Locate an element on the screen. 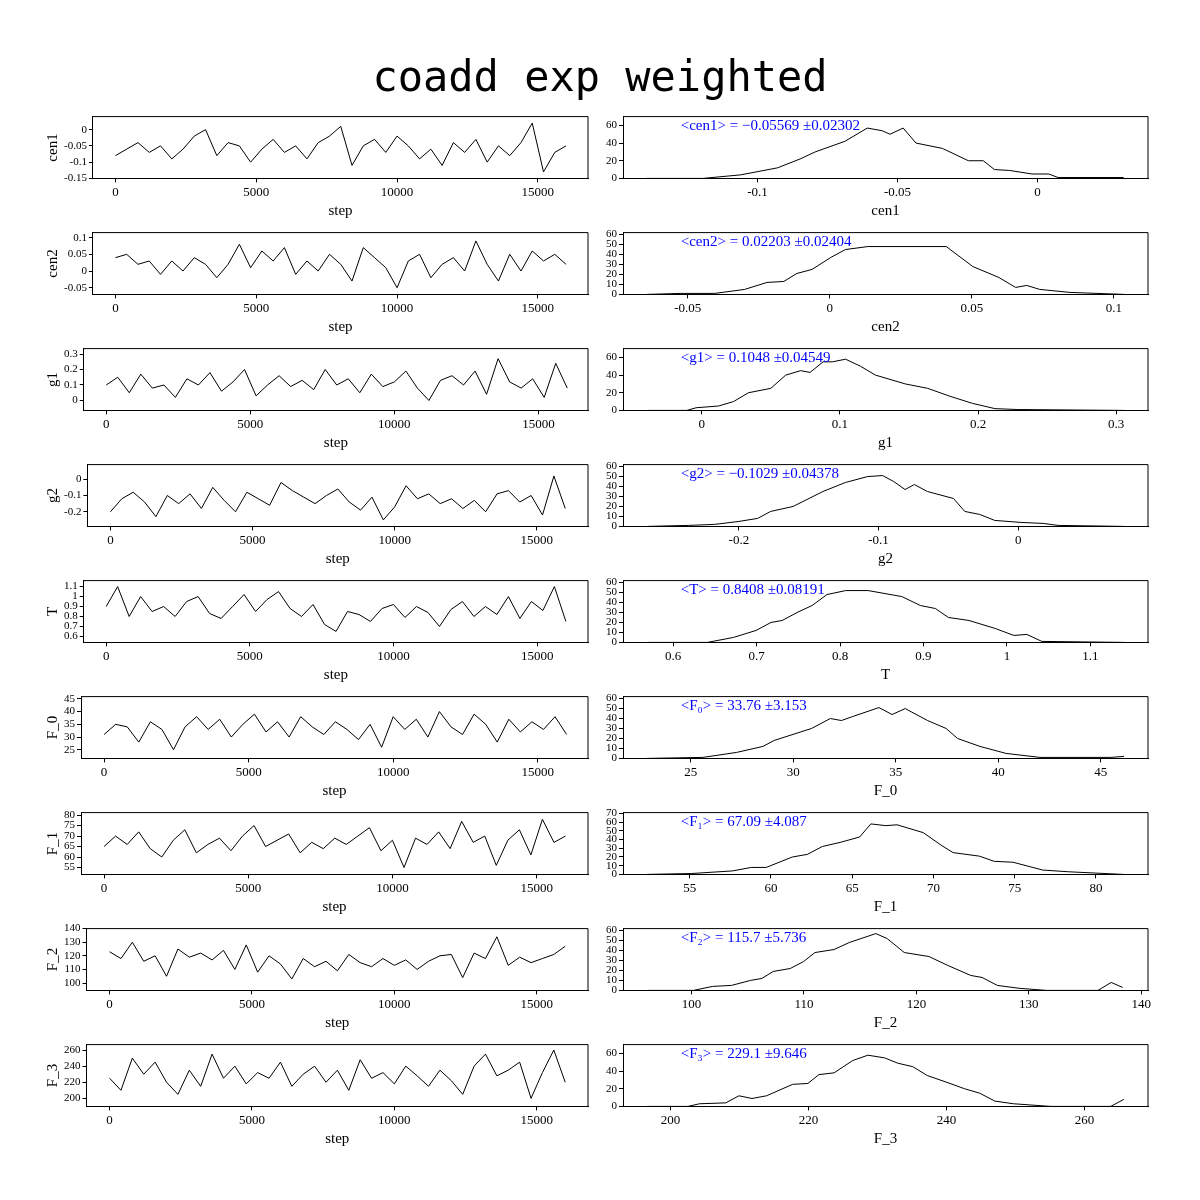  y-tick-label: -0.1 is located at coordinates (78, 161).